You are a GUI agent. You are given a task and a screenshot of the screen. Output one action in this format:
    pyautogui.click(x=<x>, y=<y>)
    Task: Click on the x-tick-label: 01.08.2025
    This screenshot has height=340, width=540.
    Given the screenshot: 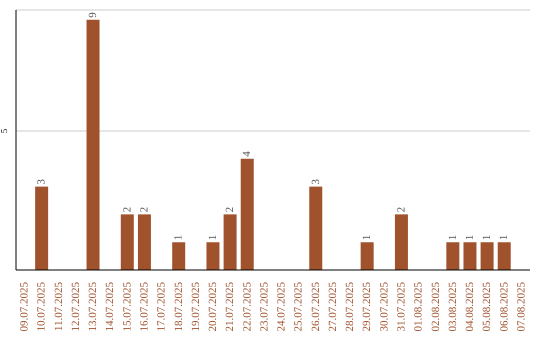 What is the action you would take?
    pyautogui.click(x=418, y=307)
    